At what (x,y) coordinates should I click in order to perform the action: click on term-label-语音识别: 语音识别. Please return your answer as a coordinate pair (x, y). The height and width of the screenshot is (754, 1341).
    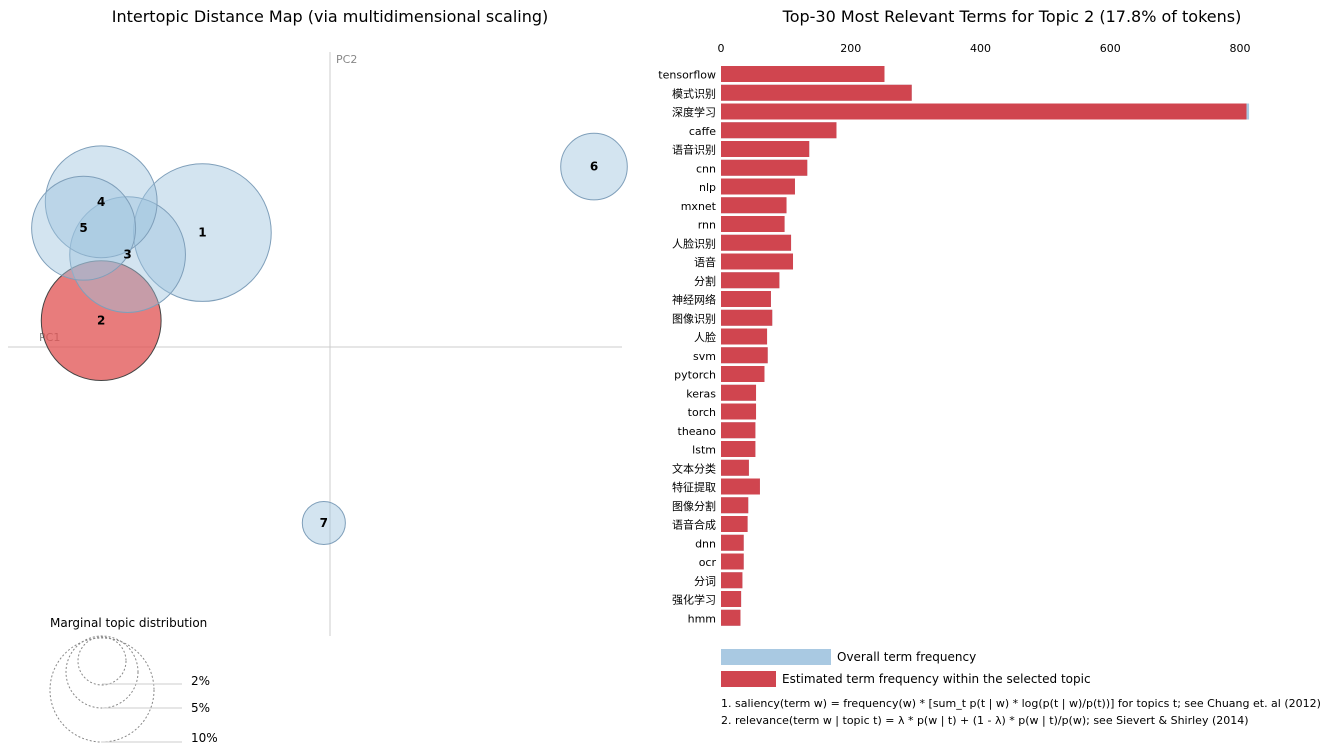
    Looking at the image, I should click on (694, 150).